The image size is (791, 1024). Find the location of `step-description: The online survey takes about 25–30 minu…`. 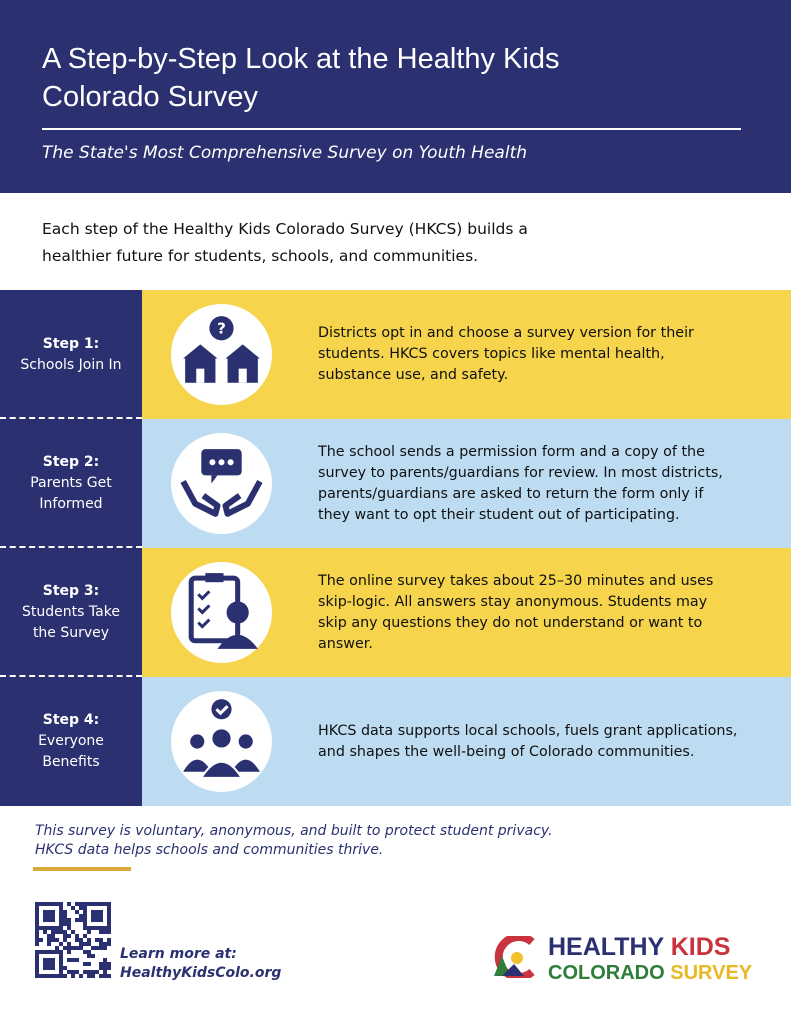

step-description: The online survey takes about 25–30 minu… is located at coordinates (528, 612).